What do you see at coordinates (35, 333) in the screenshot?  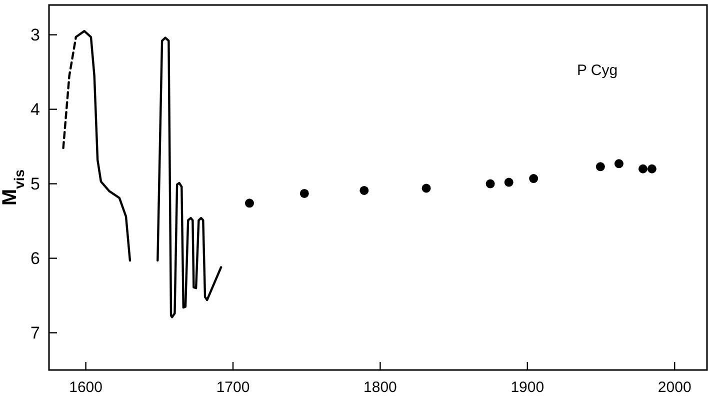 I see `y-tick-label: 7` at bounding box center [35, 333].